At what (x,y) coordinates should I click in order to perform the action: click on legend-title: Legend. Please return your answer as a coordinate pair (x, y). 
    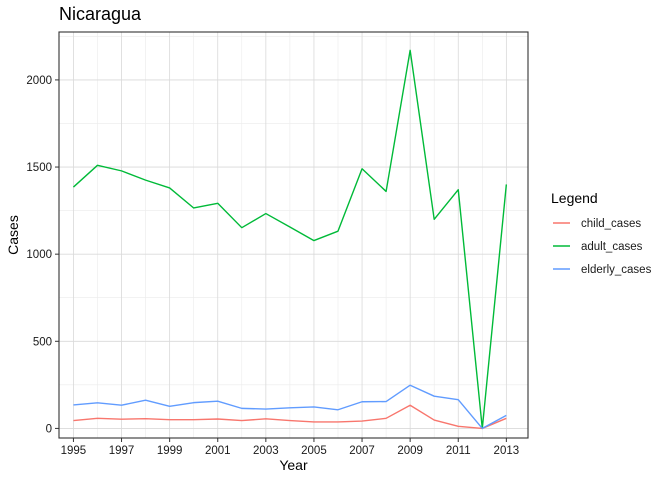
    Looking at the image, I should click on (574, 198).